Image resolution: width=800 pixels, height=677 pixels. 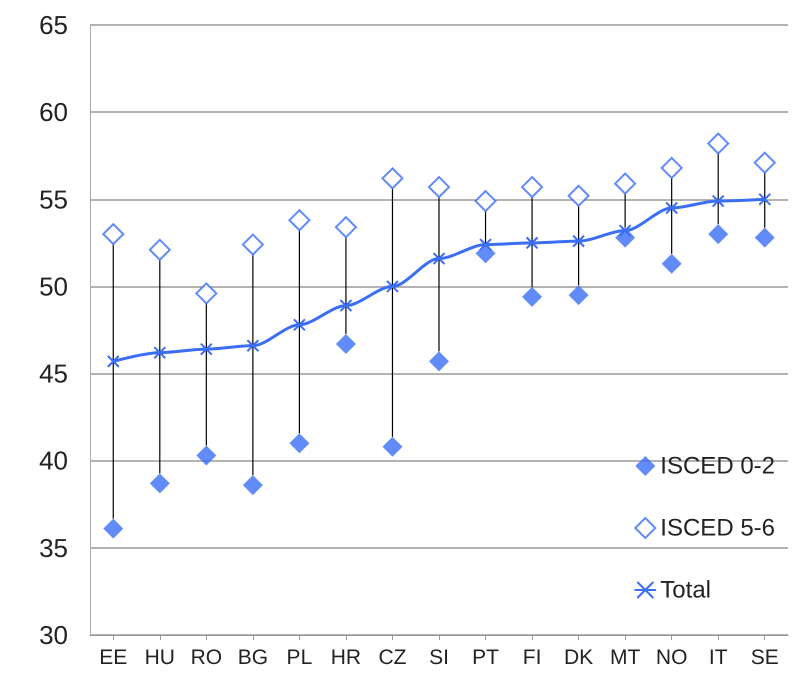 What do you see at coordinates (717, 466) in the screenshot?
I see `legend-label: ISCED 0-2` at bounding box center [717, 466].